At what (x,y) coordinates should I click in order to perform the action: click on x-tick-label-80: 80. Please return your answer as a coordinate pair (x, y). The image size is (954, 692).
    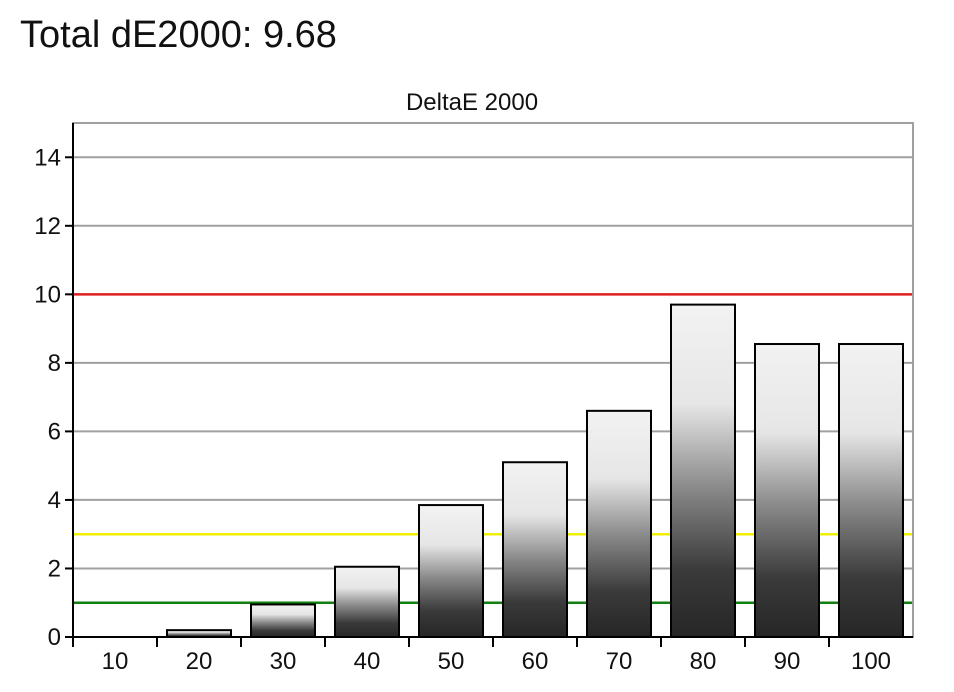
    Looking at the image, I should click on (703, 661).